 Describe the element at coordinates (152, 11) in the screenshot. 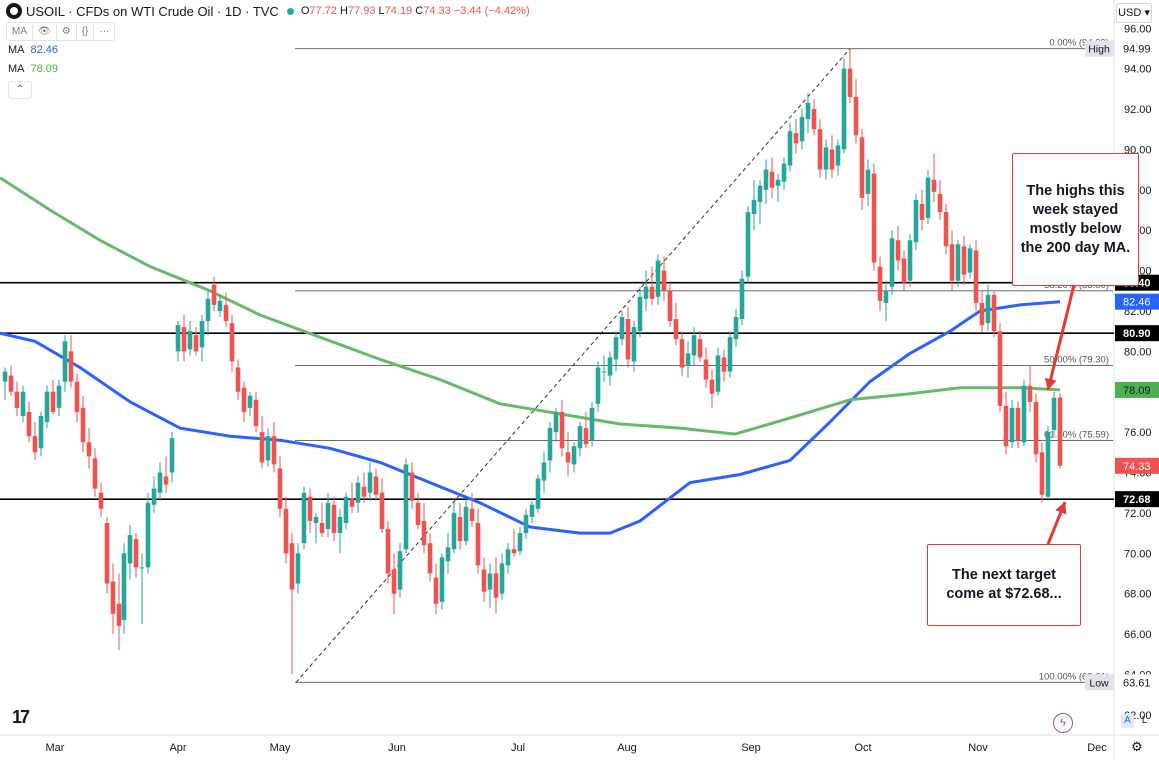

I see `symbol-title: USOIL · CFDs on WTI Crude Oil · 1D · TVC` at that location.